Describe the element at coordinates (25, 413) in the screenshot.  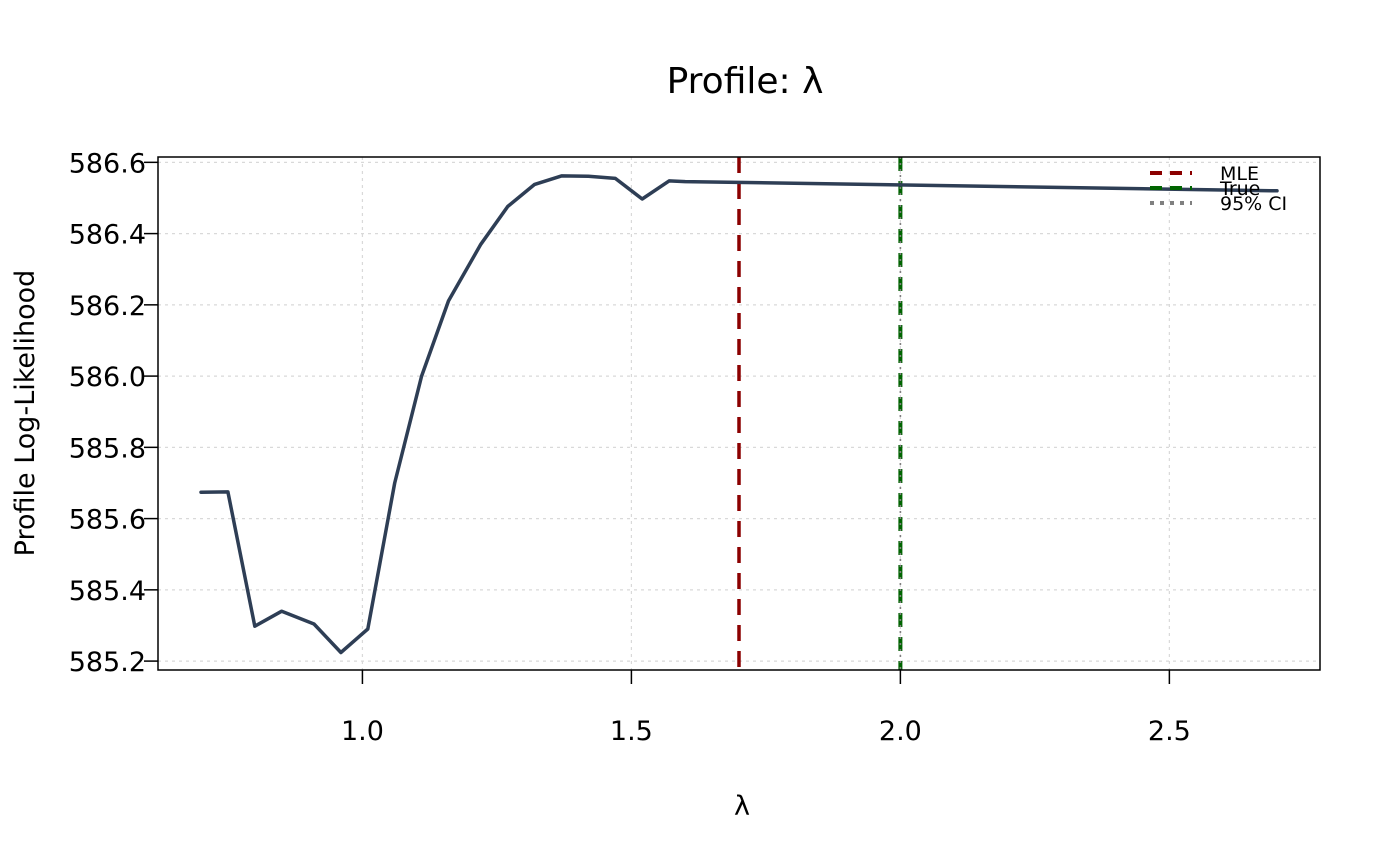
I see `y-axis-label: Profile Log-Likelihood` at that location.